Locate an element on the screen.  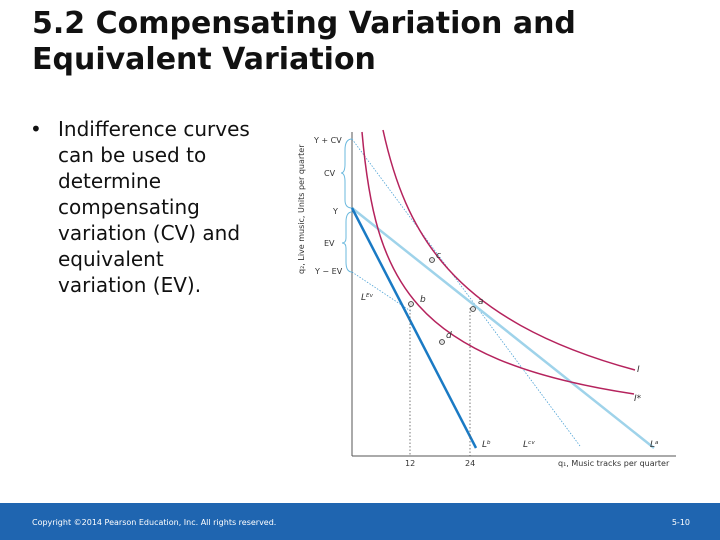
budget-label-lb: Lᵇ is located at coordinates (486, 445).